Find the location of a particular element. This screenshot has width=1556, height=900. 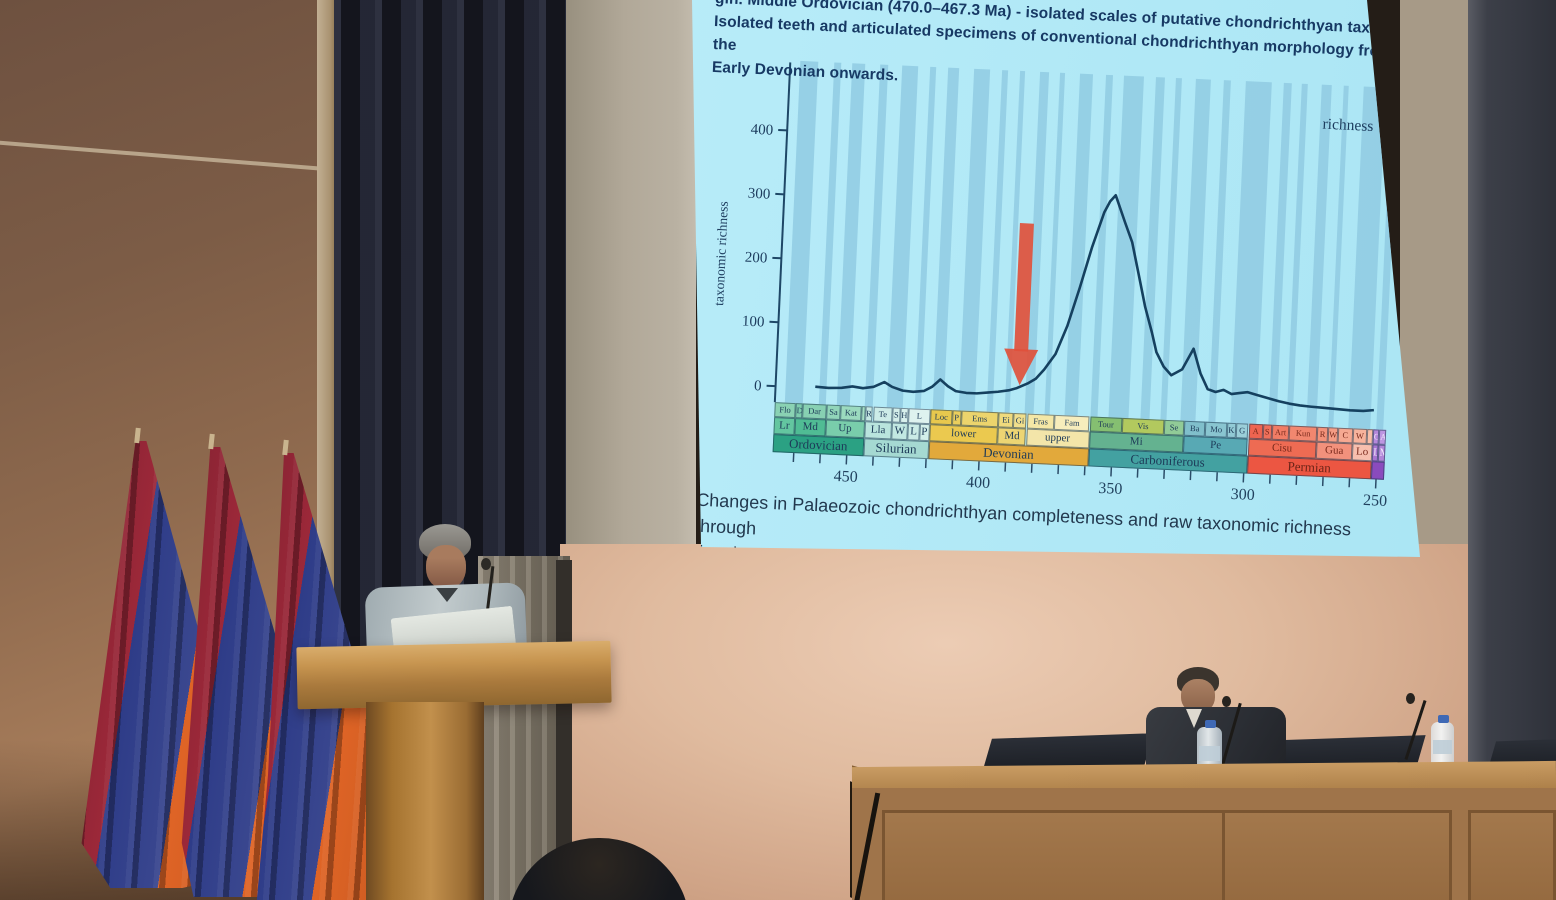

svg-text: 100 is located at coordinates (753, 322).